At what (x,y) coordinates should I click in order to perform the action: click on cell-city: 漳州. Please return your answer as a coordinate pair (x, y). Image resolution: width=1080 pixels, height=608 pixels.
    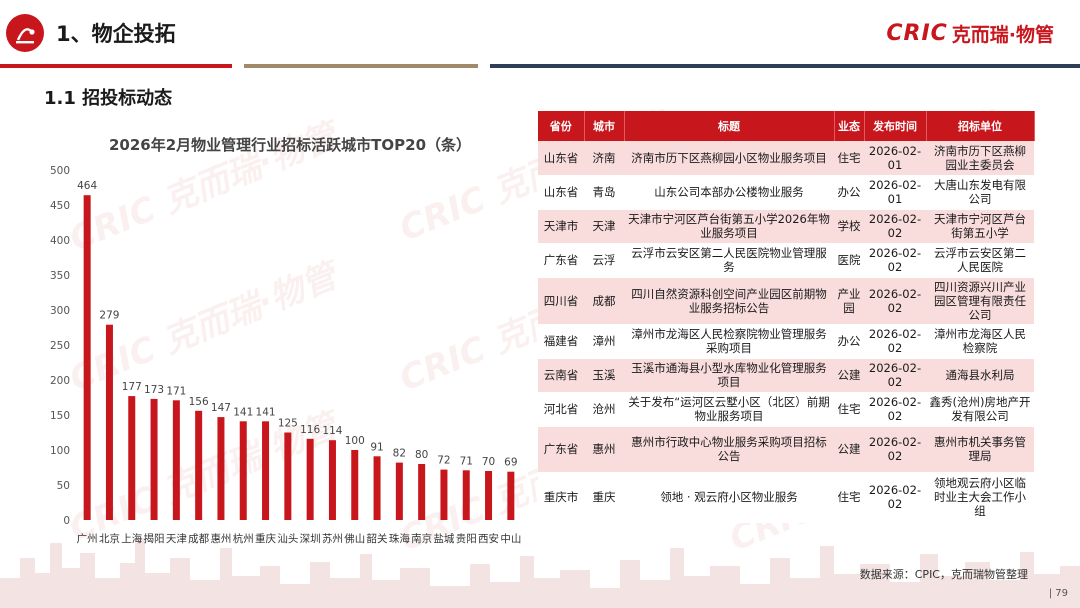
    Looking at the image, I should click on (604, 341).